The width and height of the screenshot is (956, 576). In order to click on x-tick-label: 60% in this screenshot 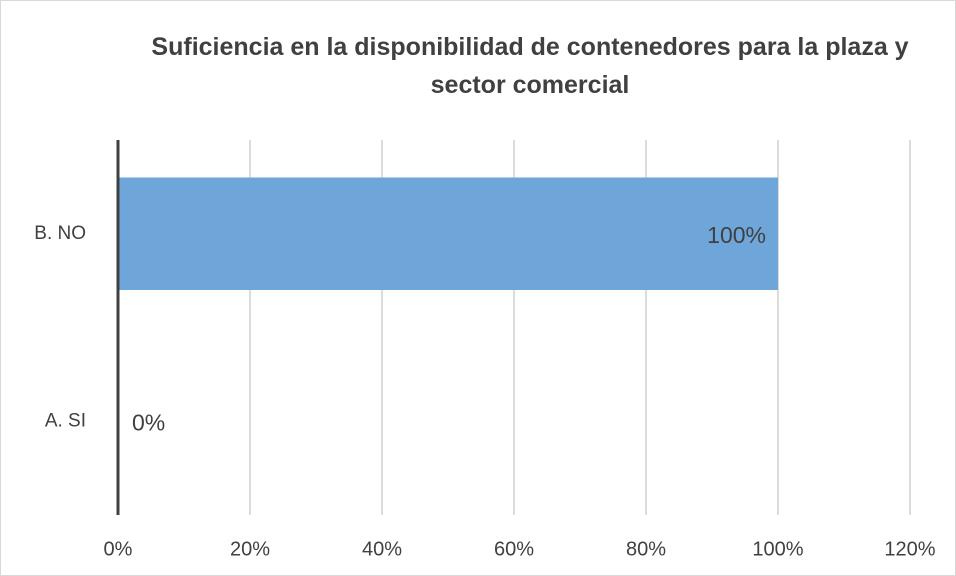, I will do `click(514, 549)`.